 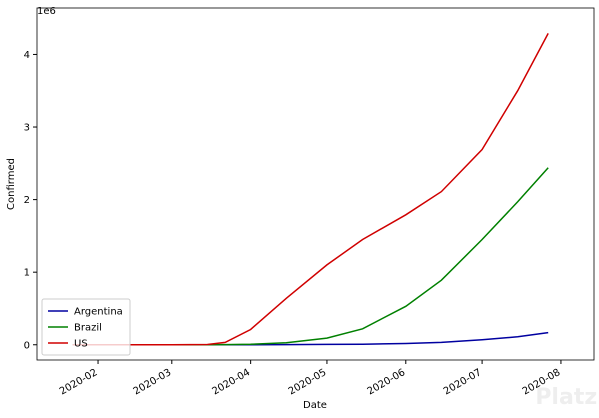 I want to click on legend-label: Brazil, so click(x=88, y=328).